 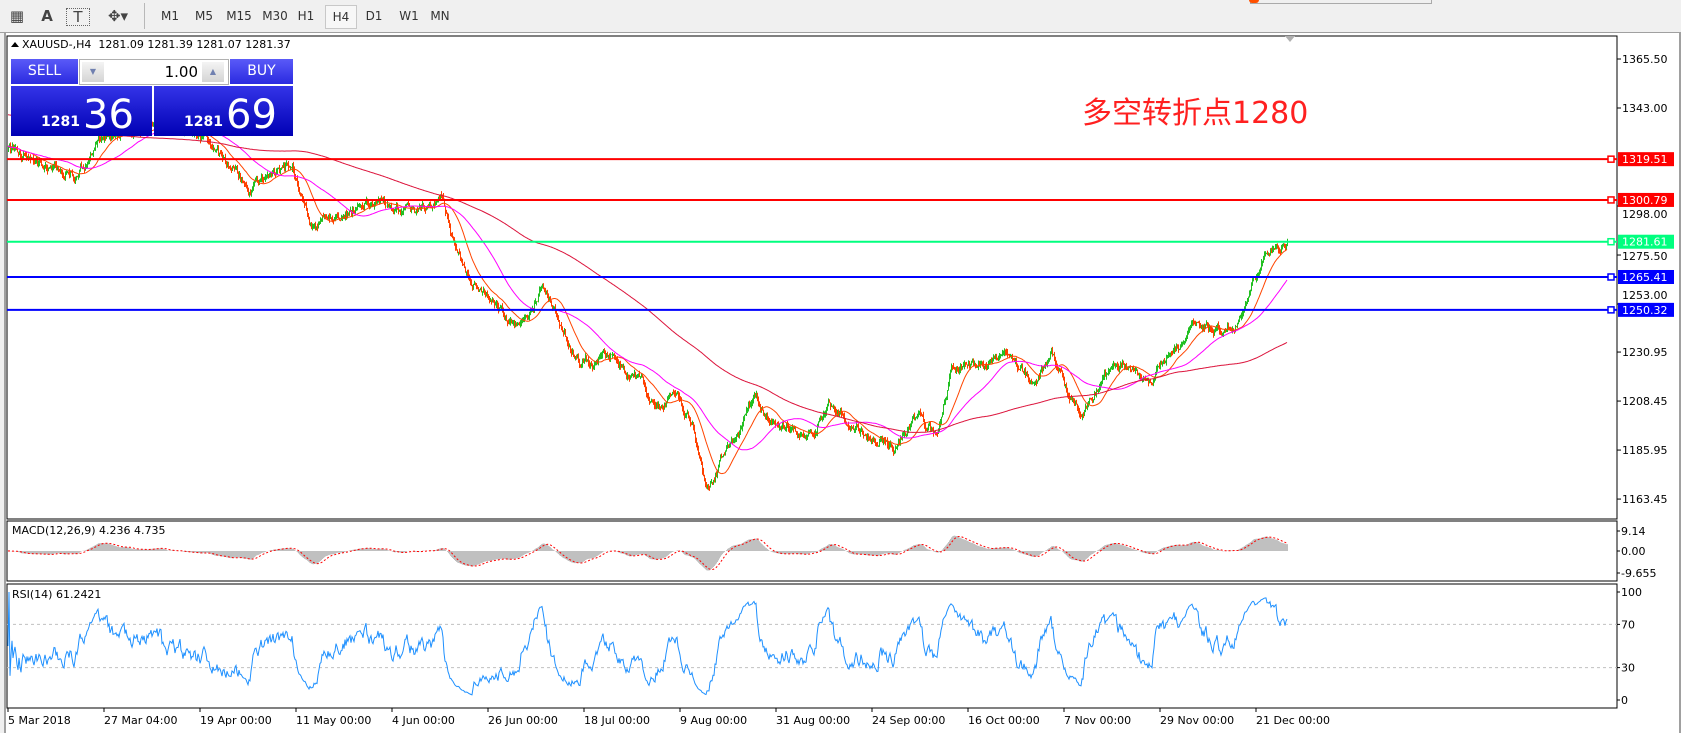 What do you see at coordinates (306, 16) in the screenshot?
I see `timeframe-h1-button: H1` at bounding box center [306, 16].